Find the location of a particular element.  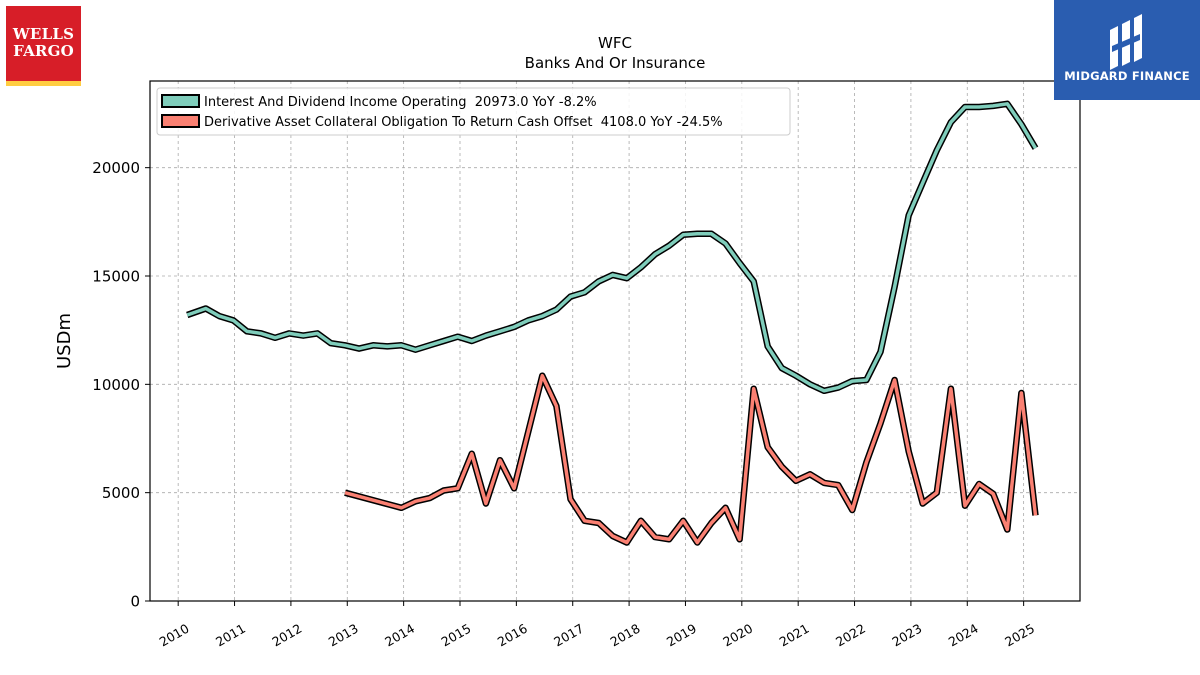

x-tick-label: 2011 is located at coordinates (230, 635).